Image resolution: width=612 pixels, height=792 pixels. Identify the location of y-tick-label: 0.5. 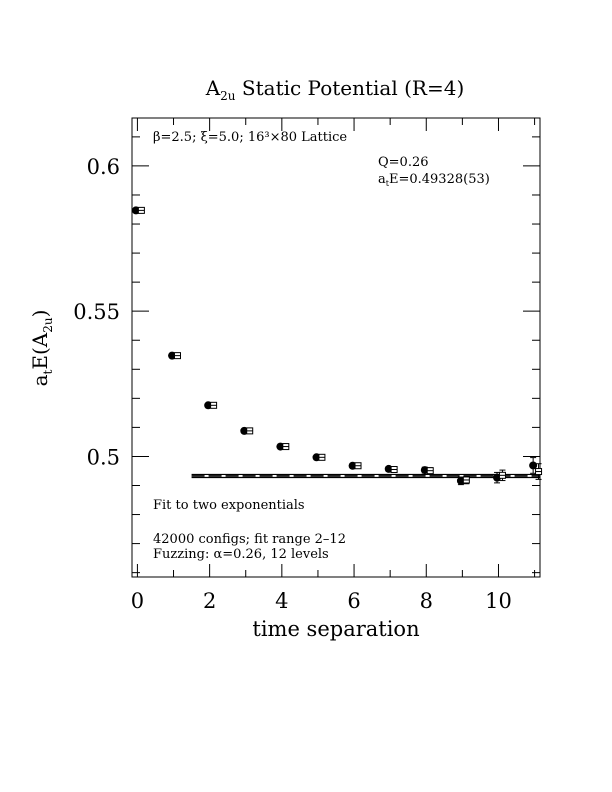
(103, 457).